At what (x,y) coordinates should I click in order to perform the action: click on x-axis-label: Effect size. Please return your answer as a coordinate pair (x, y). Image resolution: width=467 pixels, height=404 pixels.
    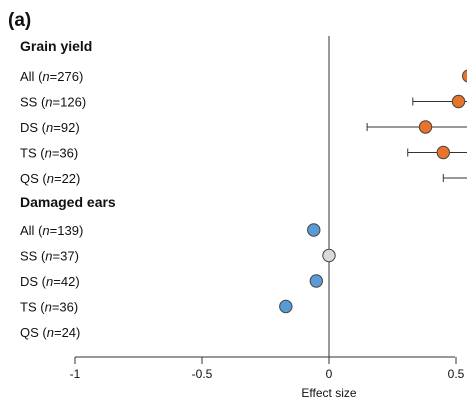
    Looking at the image, I should click on (328, 393).